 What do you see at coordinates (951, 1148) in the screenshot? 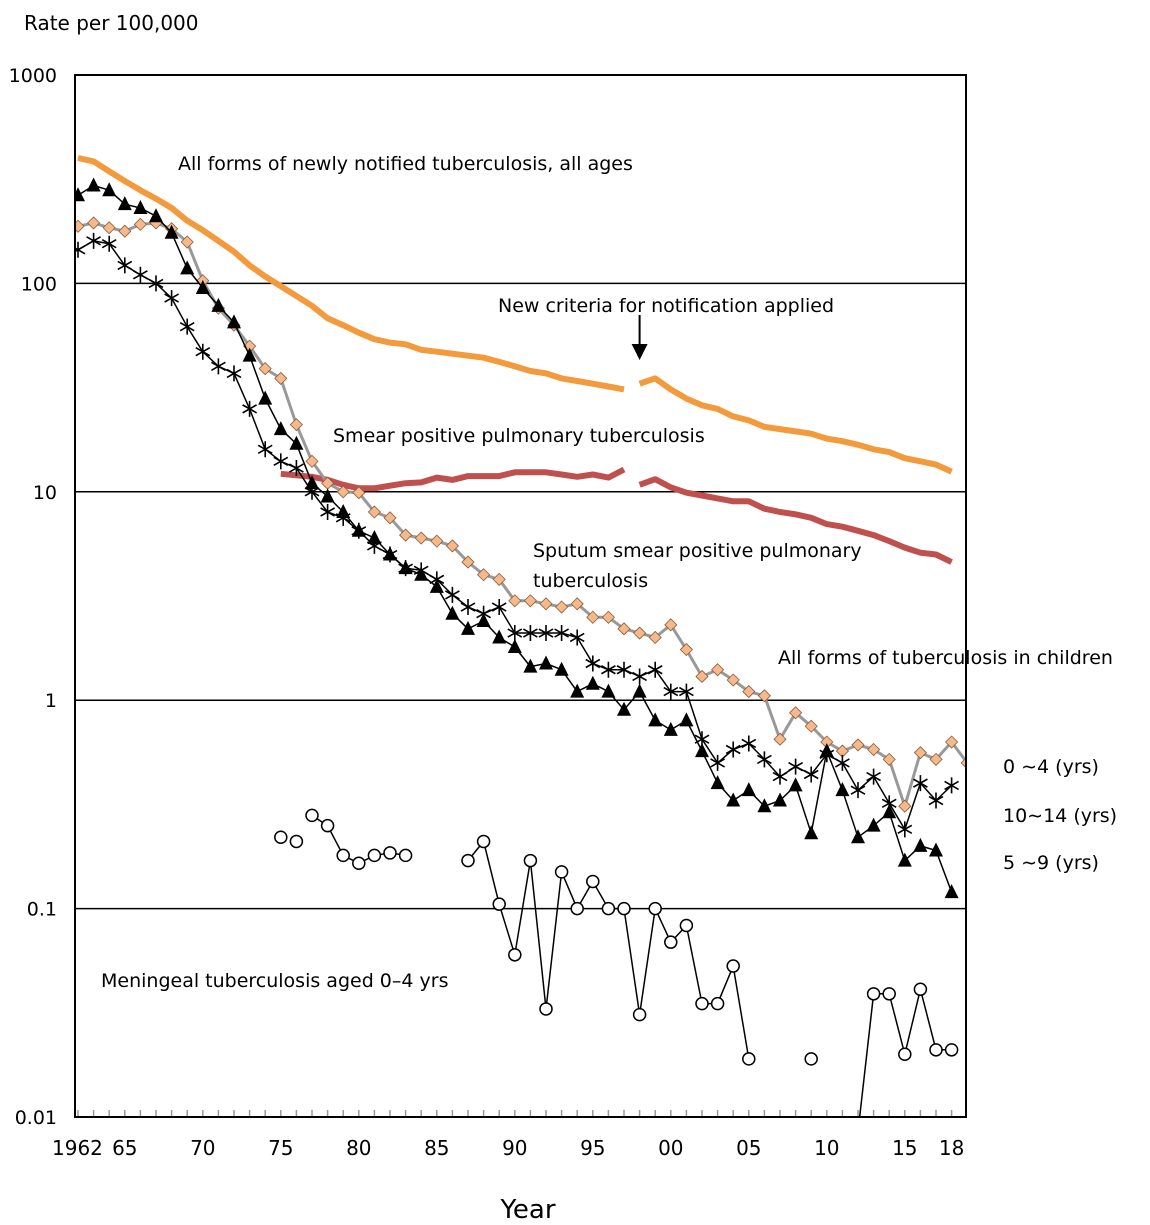
I see `x-tick-label: 18` at bounding box center [951, 1148].